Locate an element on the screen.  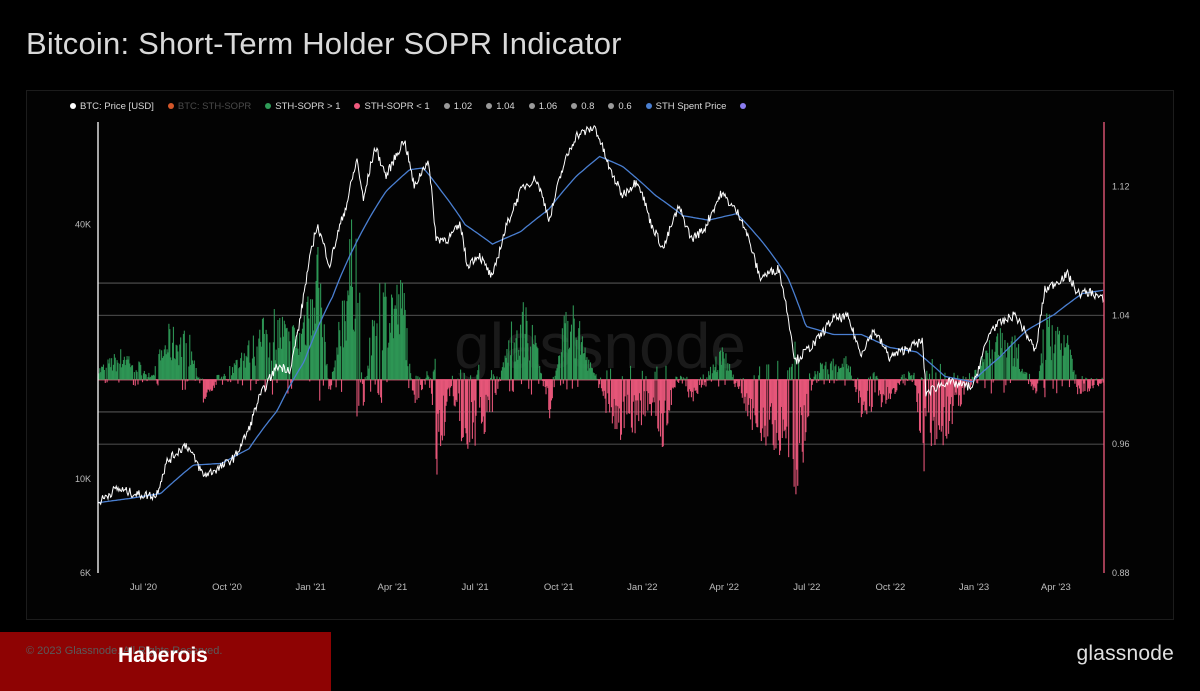
x-axis-tick-label: Jan '21 is located at coordinates (310, 587).